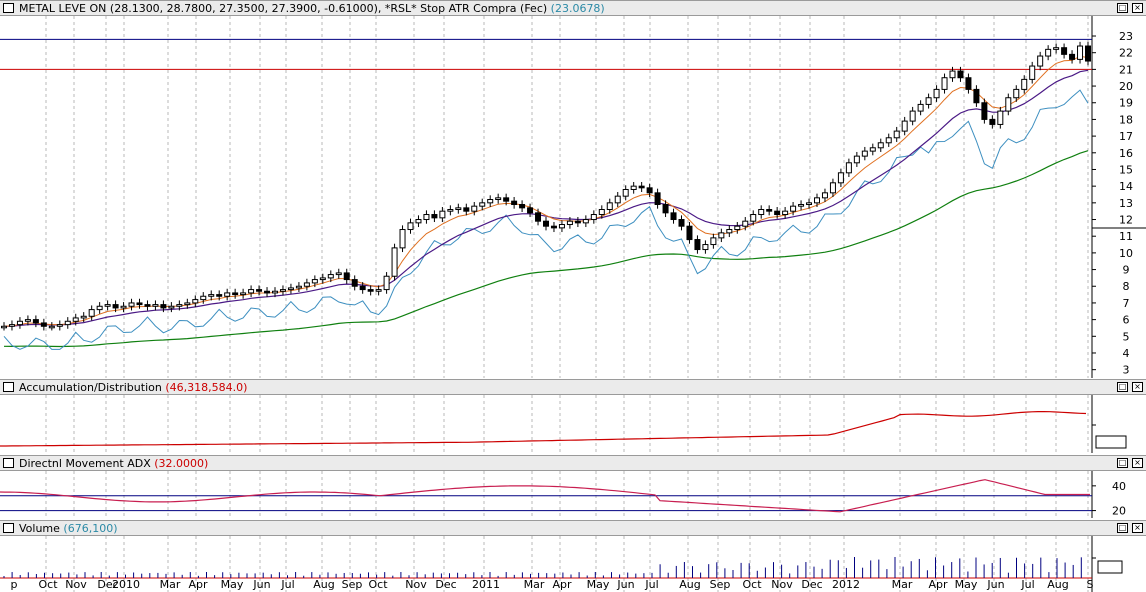  Describe the element at coordinates (1126, 119) in the screenshot. I see `y-tick-label: 18` at that location.